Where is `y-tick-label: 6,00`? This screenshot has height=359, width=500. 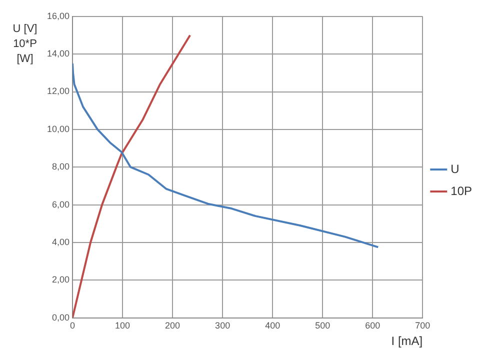
y-tick-label: 6,00 is located at coordinates (61, 204).